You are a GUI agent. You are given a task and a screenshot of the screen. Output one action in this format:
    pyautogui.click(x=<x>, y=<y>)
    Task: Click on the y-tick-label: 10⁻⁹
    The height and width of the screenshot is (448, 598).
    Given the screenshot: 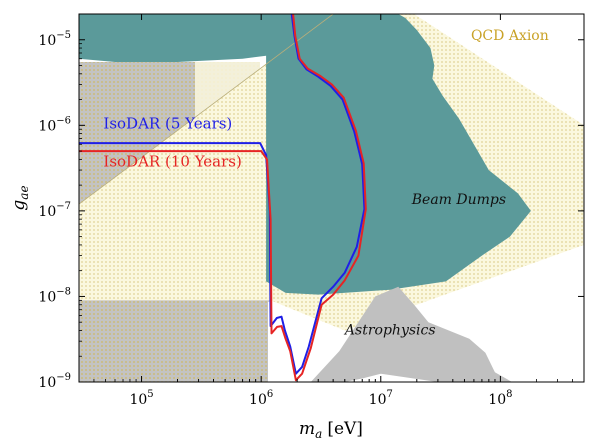 What is the action you would take?
    pyautogui.click(x=54, y=381)
    